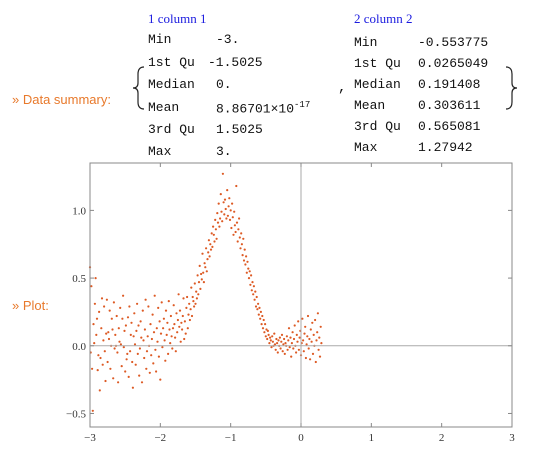 This screenshot has width=544, height=456. What do you see at coordinates (79, 211) in the screenshot?
I see `y-tick-label: 1.0` at bounding box center [79, 211].